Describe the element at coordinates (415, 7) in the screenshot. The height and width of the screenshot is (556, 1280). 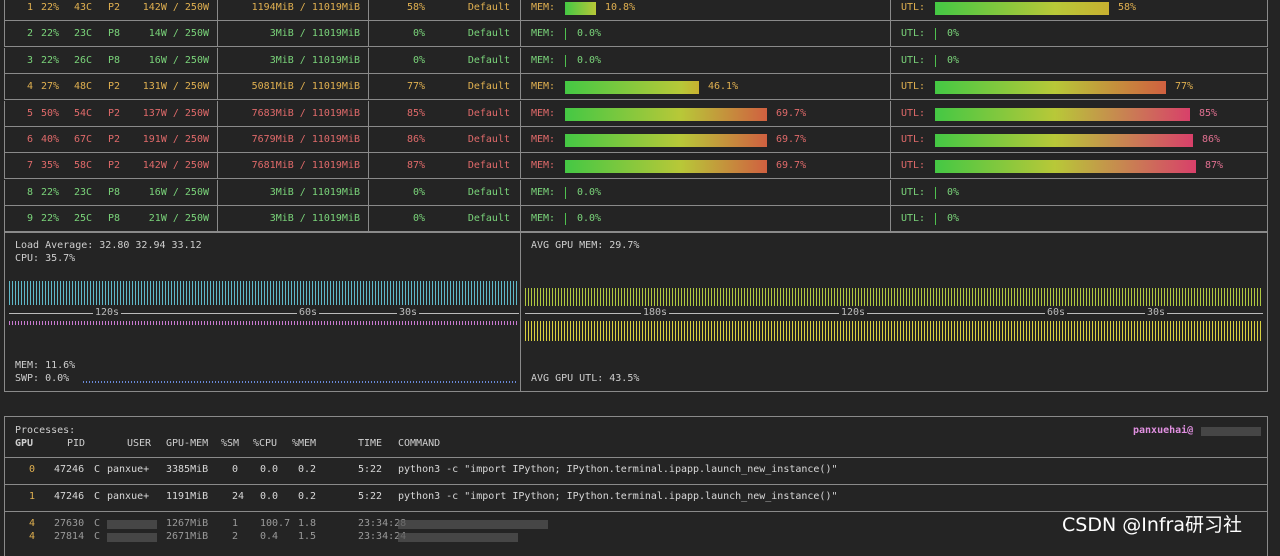
I see `gpu-util: 58%` at that location.